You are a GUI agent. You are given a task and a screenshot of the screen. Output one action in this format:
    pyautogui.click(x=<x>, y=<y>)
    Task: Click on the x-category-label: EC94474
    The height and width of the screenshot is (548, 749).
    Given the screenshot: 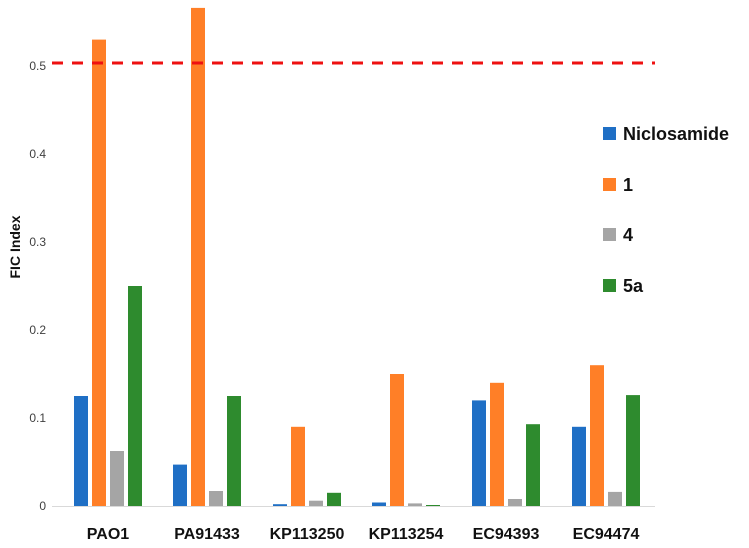 What is the action you would take?
    pyautogui.click(x=606, y=534)
    